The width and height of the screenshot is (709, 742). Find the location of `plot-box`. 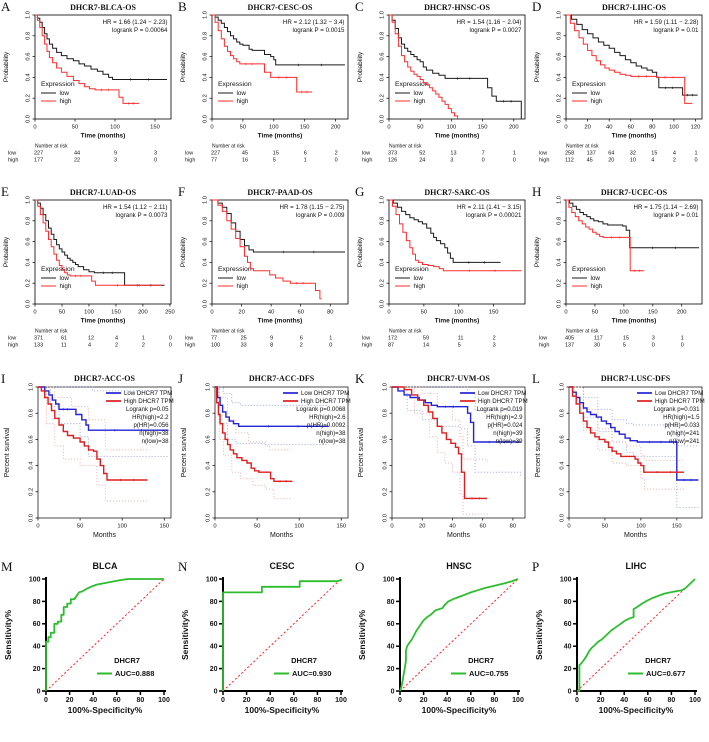

plot-box is located at coordinates (634, 67).